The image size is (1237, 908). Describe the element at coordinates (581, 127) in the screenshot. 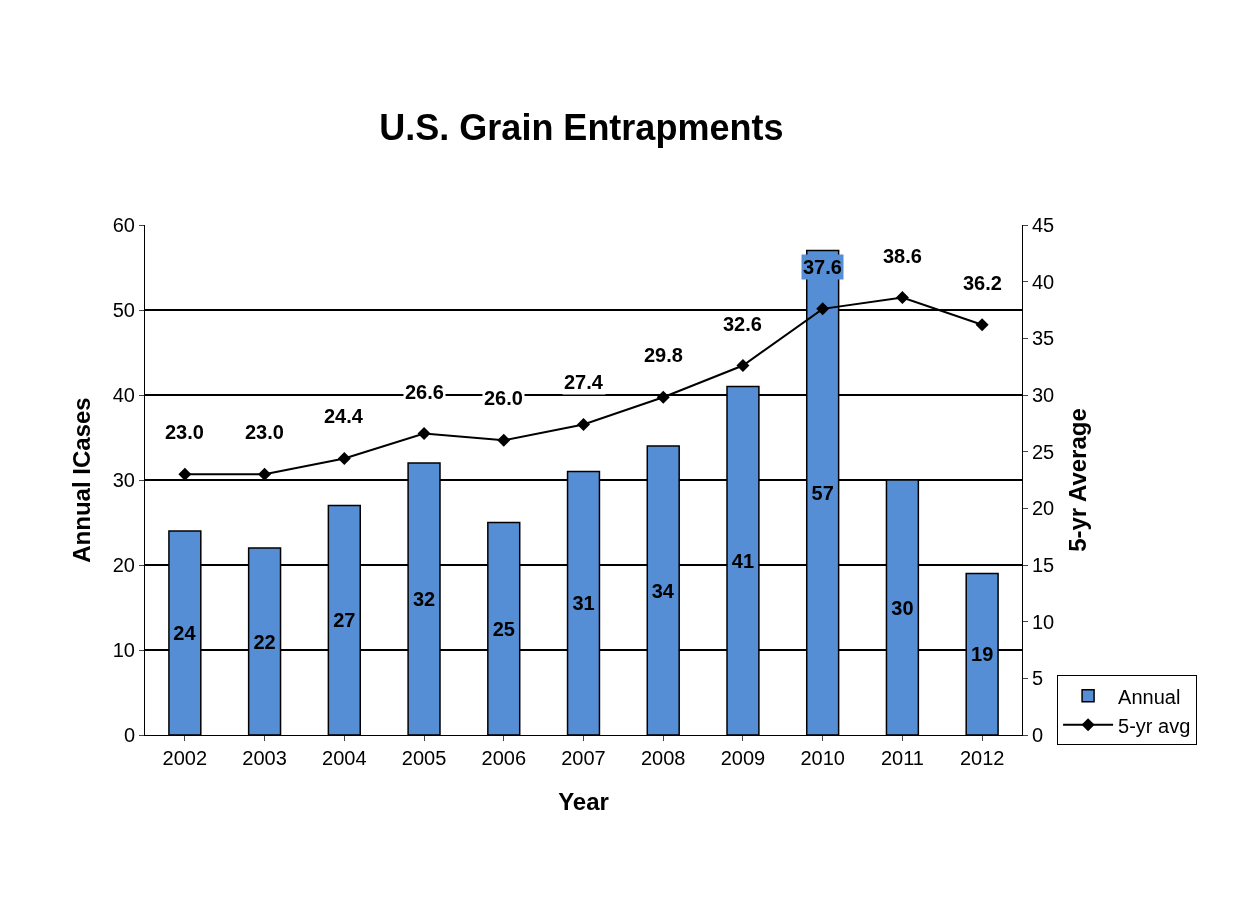

I see `chart-title: U.S. Grain Entrapments` at that location.